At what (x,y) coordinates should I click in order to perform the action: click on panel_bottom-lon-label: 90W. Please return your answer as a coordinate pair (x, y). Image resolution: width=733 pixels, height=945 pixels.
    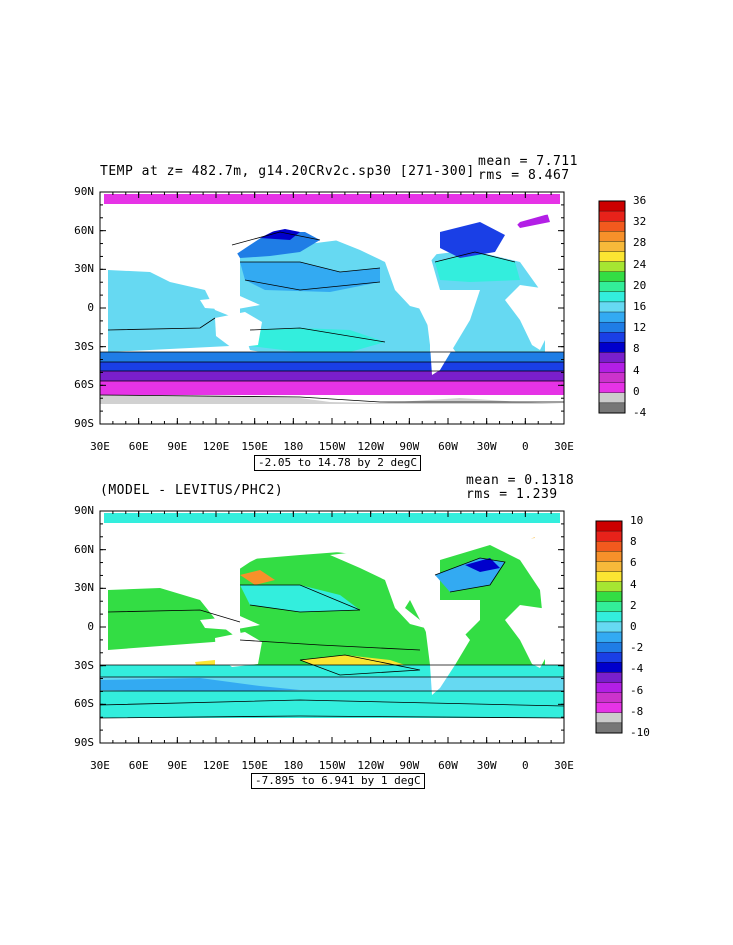
    Looking at the image, I should click on (409, 765).